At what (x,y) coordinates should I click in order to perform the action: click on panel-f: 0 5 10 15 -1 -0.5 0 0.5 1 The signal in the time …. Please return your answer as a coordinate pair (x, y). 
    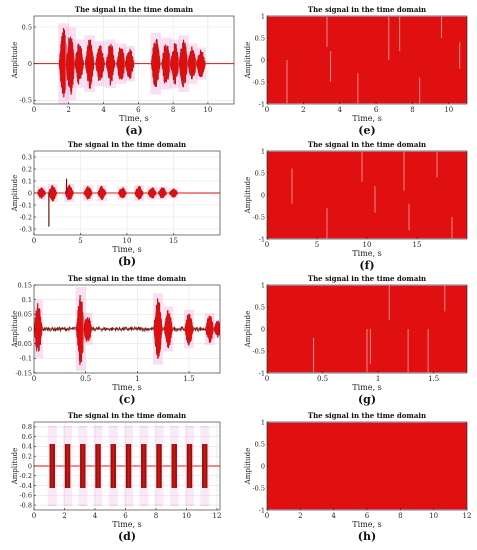
    Looking at the image, I should click on (356, 206).